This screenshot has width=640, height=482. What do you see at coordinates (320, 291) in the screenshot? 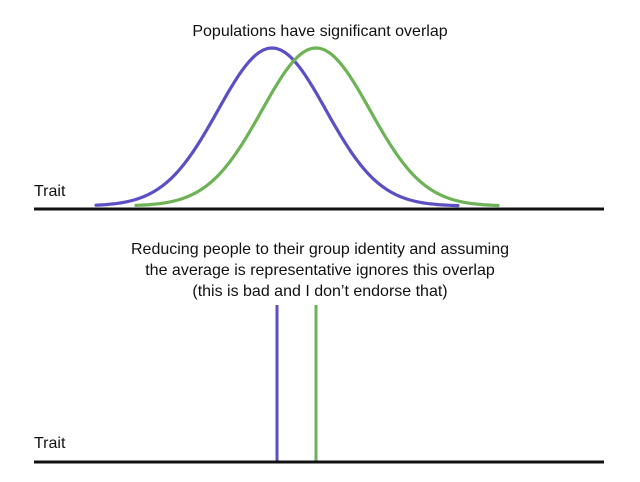
I see `bottom-caption-line-3: (this is bad and I don’t endorse that)` at bounding box center [320, 291].